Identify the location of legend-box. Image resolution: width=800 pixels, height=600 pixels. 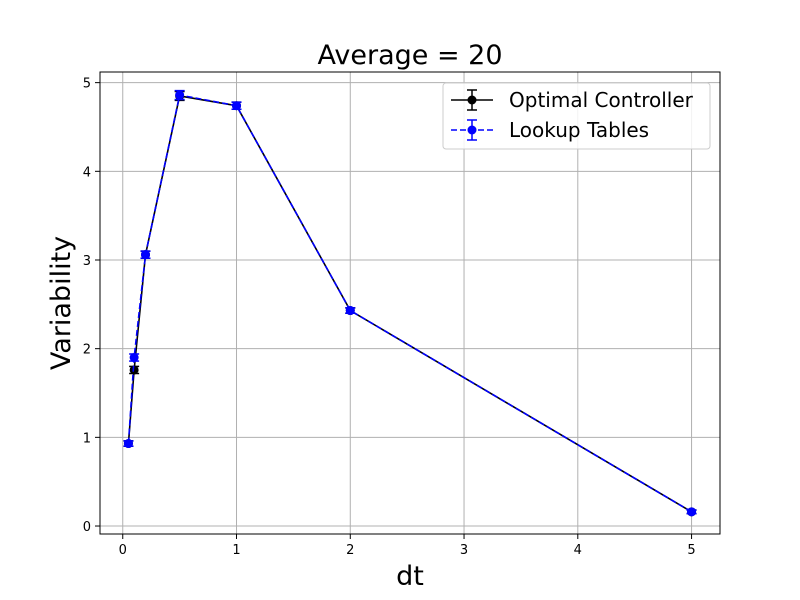
(576, 116).